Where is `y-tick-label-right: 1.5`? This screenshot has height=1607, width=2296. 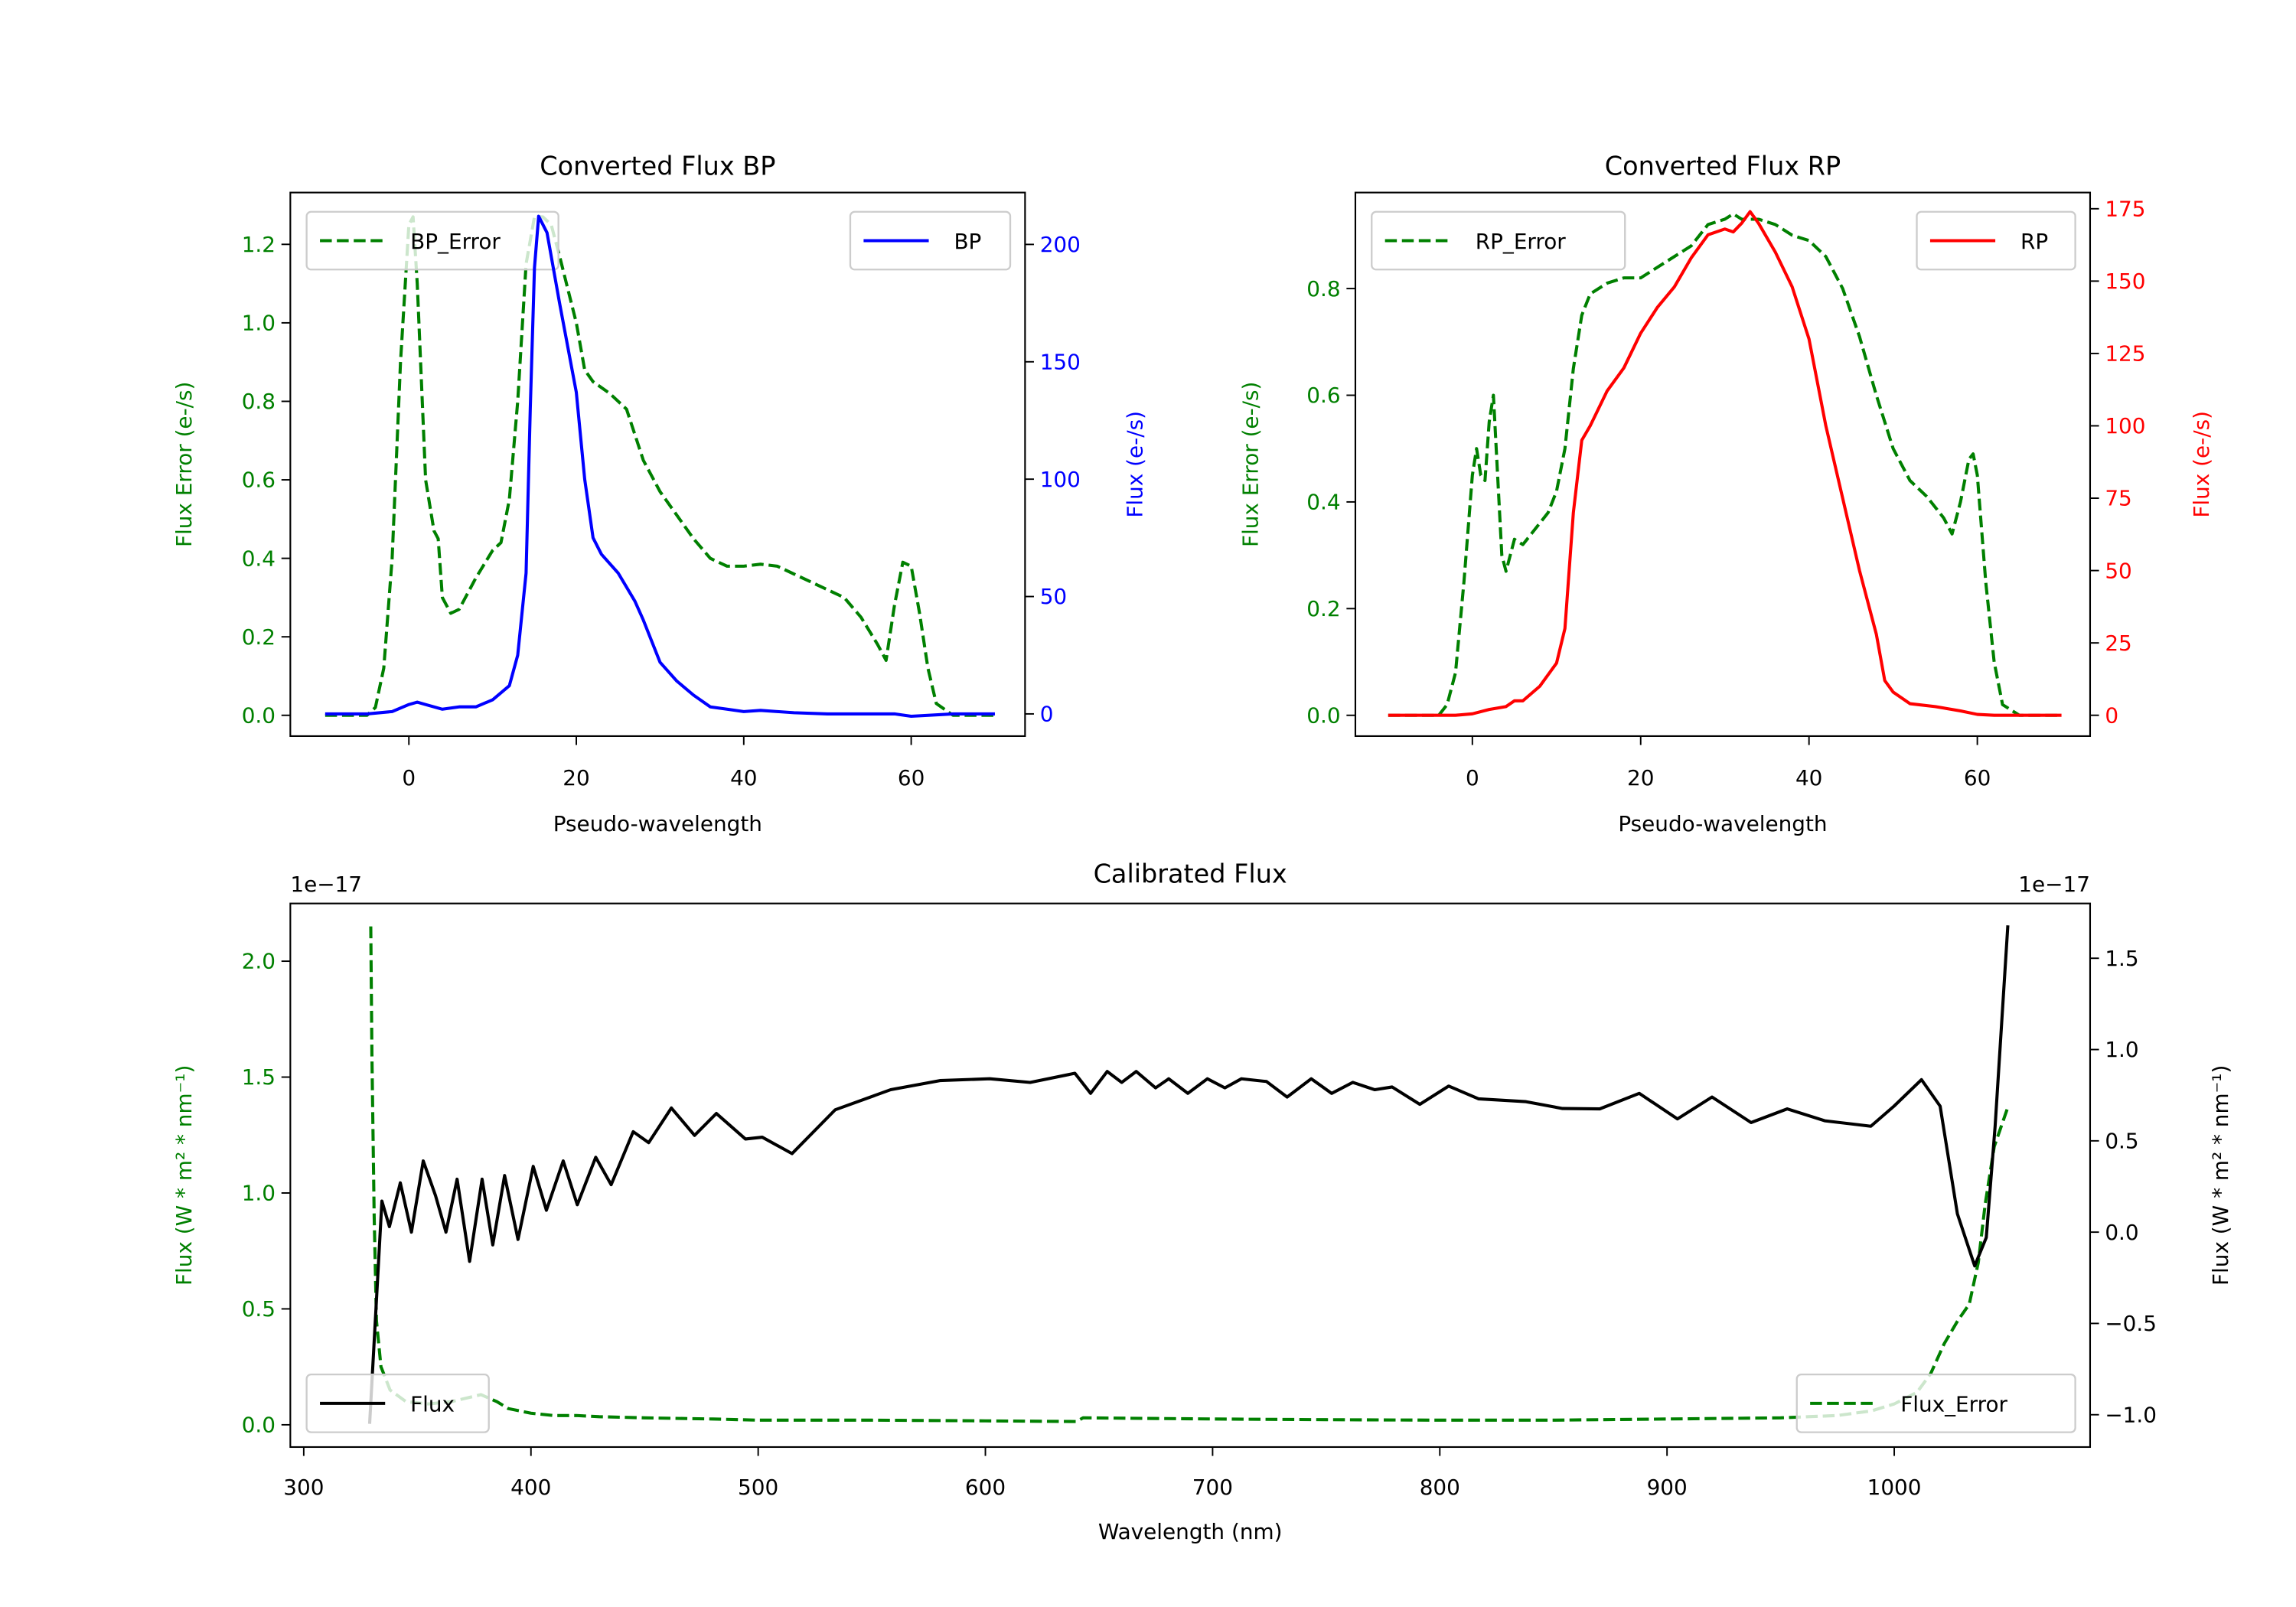 y-tick-label-right: 1.5 is located at coordinates (2121, 958).